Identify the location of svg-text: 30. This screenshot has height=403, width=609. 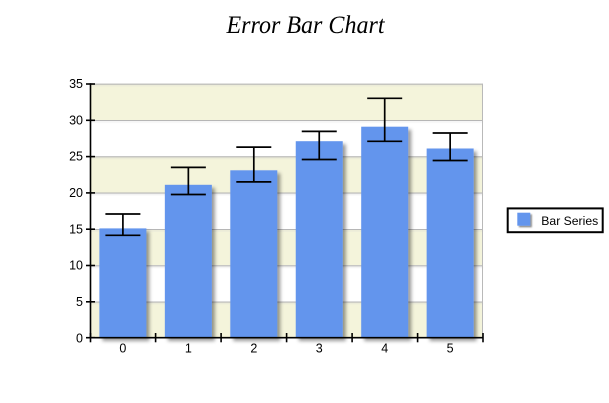
(76, 120).